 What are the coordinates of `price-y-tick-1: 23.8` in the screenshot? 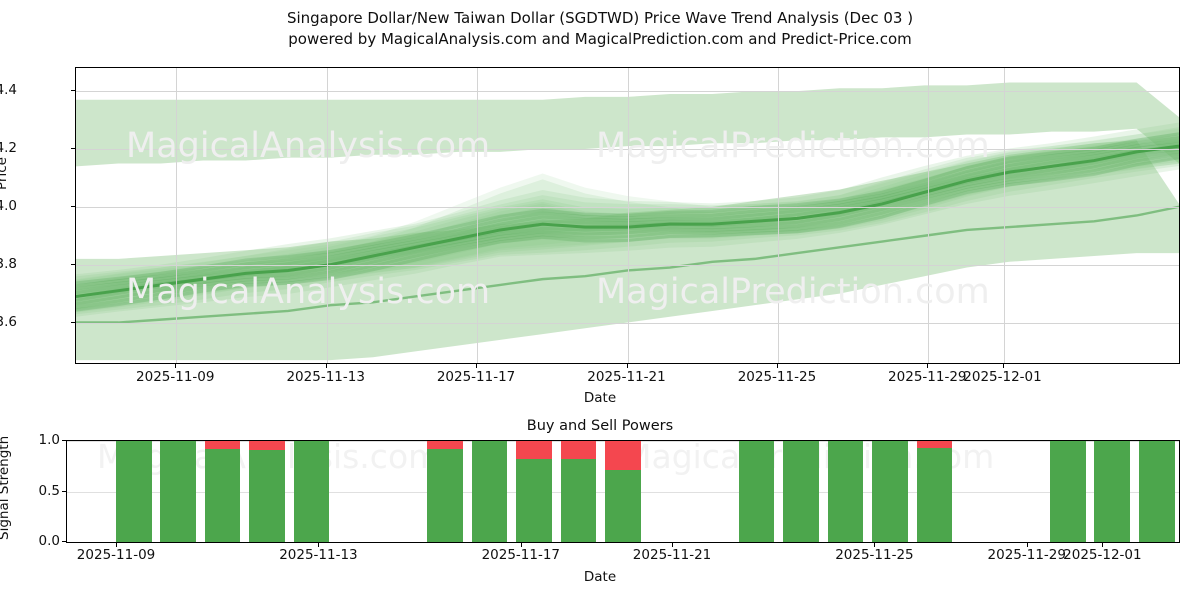 It's located at (8, 263).